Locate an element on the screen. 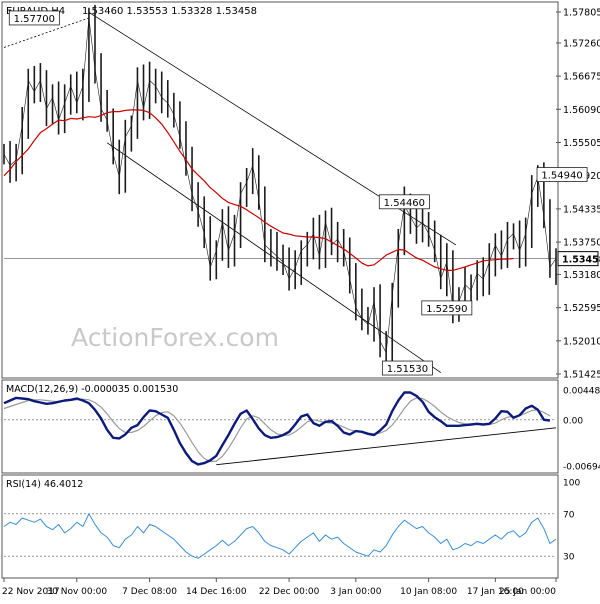 Image resolution: width=600 pixels, height=604 pixels. rsi-label: RSI(14) 46.4012 is located at coordinates (44, 484).